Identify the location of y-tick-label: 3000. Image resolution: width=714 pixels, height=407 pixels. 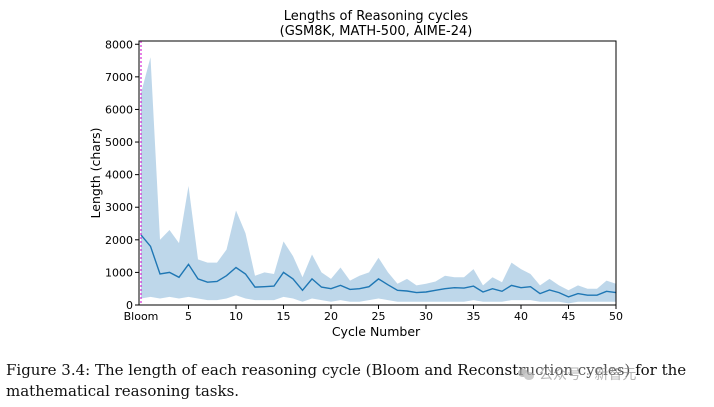
(119, 207).